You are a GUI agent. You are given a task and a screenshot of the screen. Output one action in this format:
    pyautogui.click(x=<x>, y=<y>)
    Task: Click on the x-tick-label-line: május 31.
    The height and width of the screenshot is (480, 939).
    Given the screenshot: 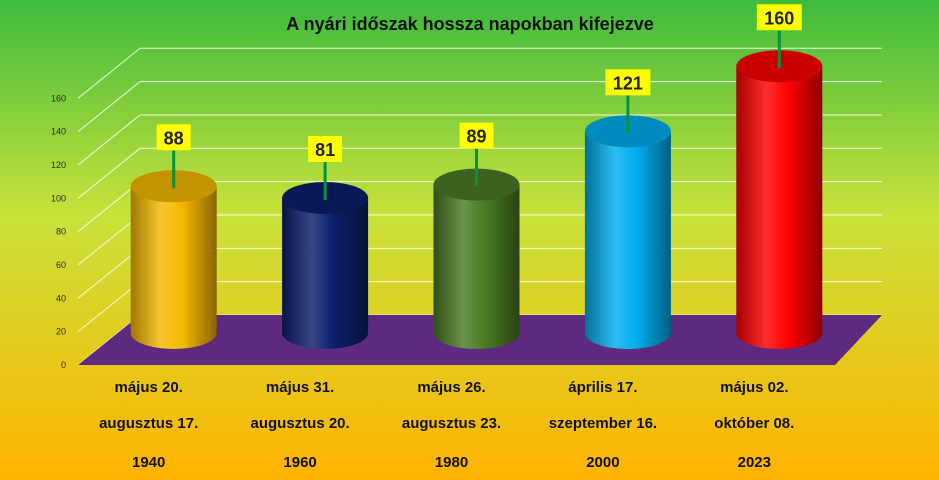 What is the action you would take?
    pyautogui.click(x=300, y=387)
    